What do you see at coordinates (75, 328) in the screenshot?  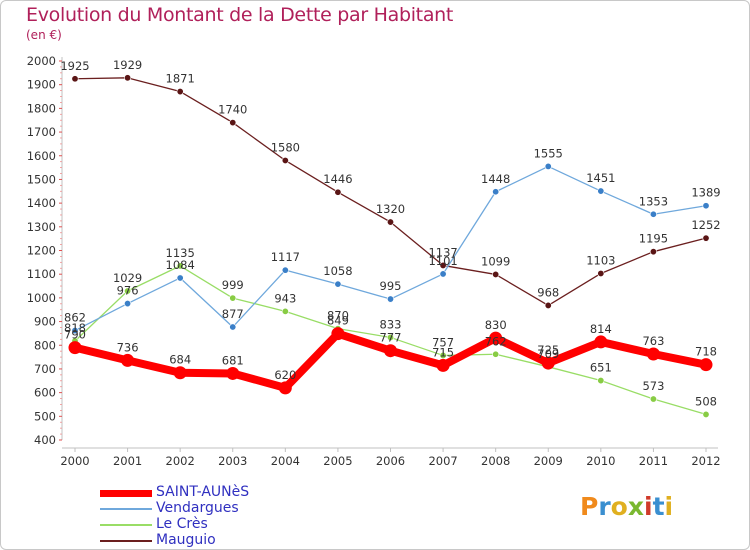 I see `data-label: 818` at bounding box center [75, 328].